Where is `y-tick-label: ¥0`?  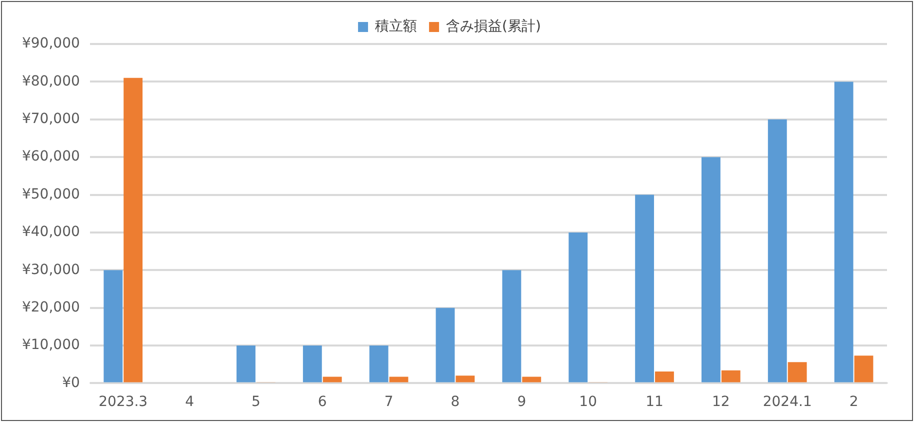 y-tick-label: ¥0 is located at coordinates (71, 382).